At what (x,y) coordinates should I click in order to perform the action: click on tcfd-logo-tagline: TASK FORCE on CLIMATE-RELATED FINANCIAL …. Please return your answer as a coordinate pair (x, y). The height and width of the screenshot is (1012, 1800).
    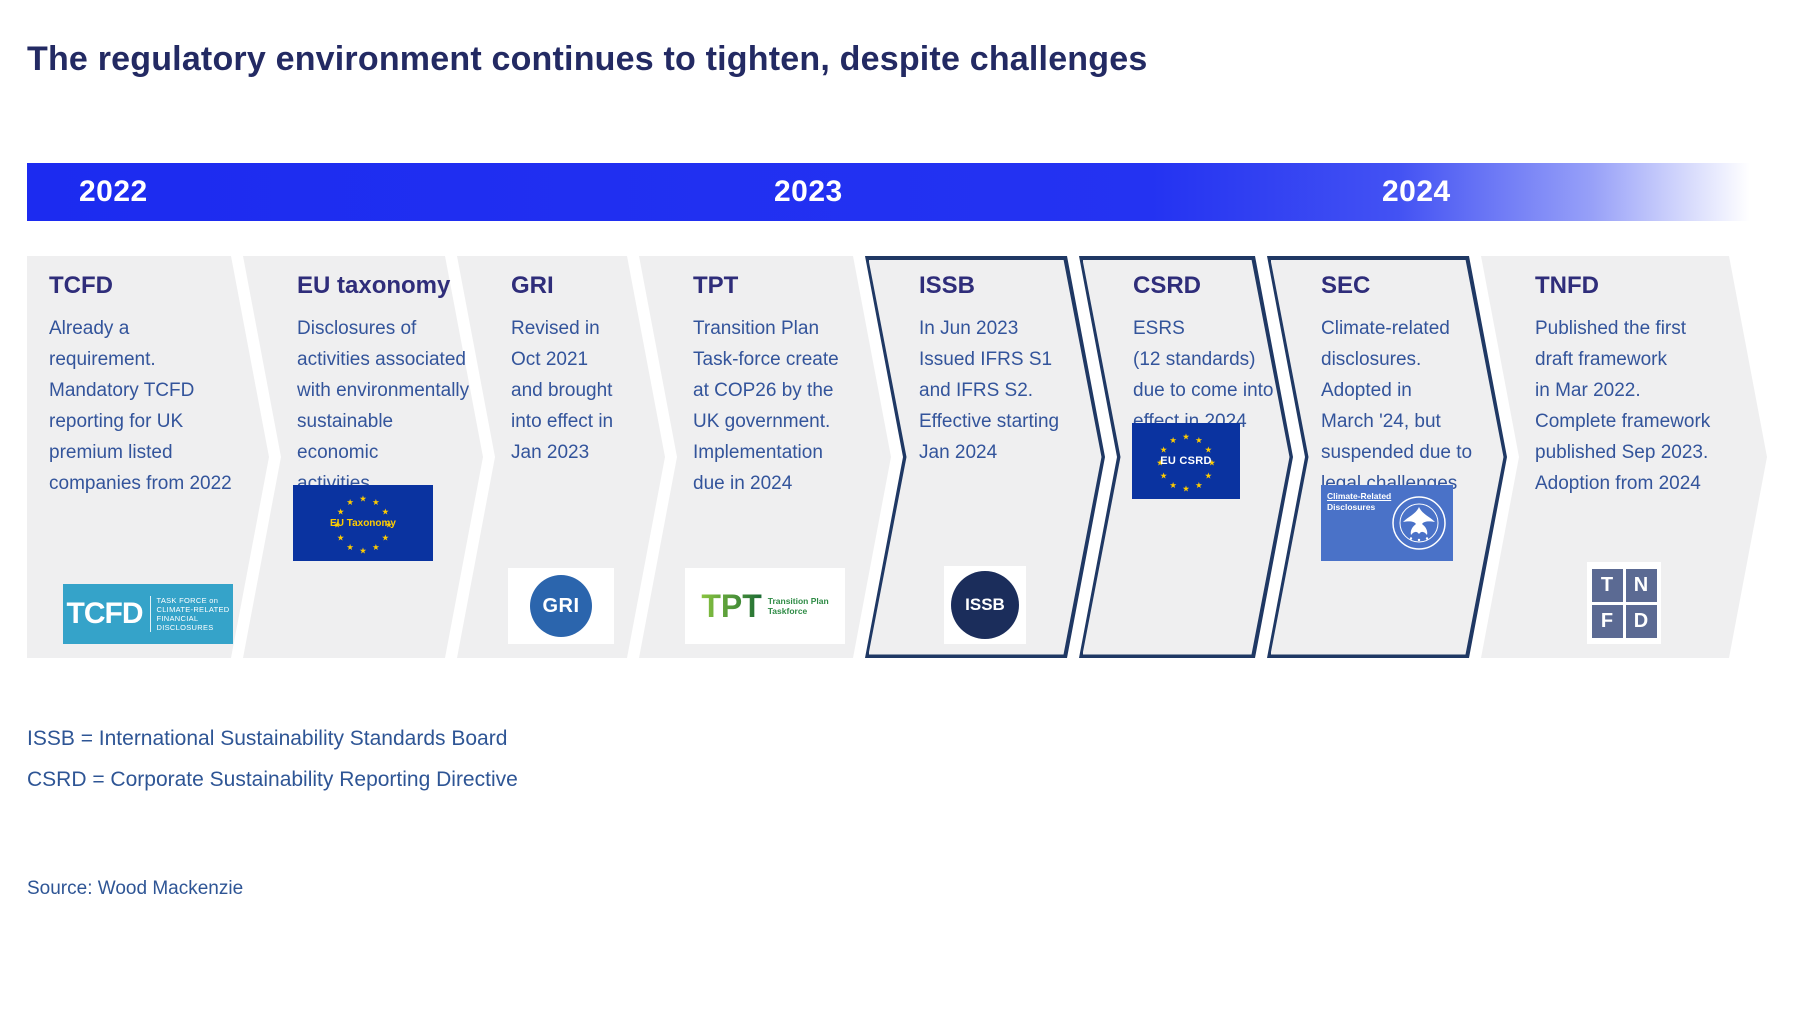
    Looking at the image, I should click on (189, 614).